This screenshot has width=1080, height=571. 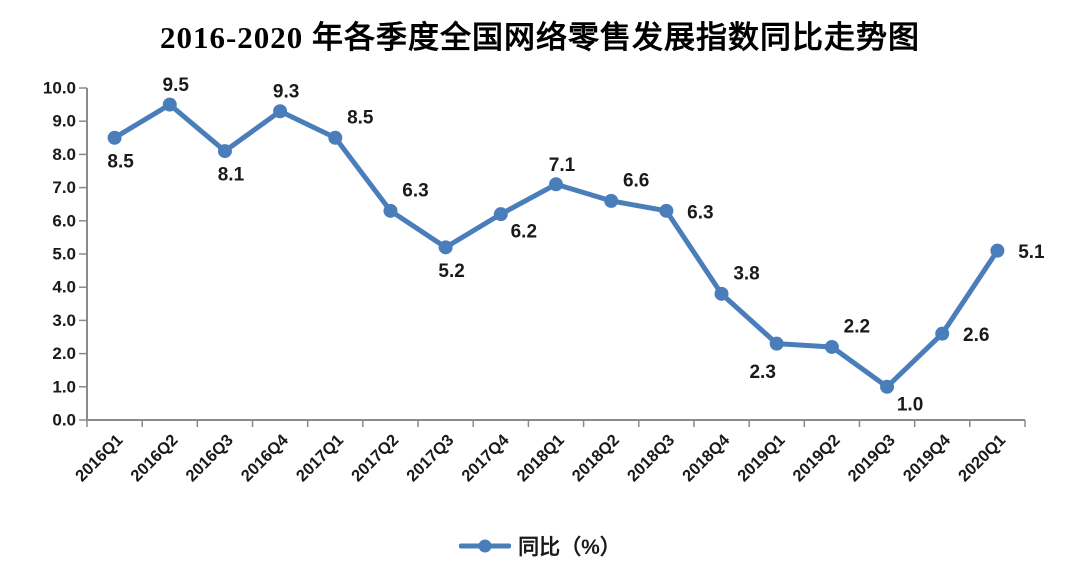 What do you see at coordinates (64, 287) in the screenshot?
I see `y-tick-label: 4.0` at bounding box center [64, 287].